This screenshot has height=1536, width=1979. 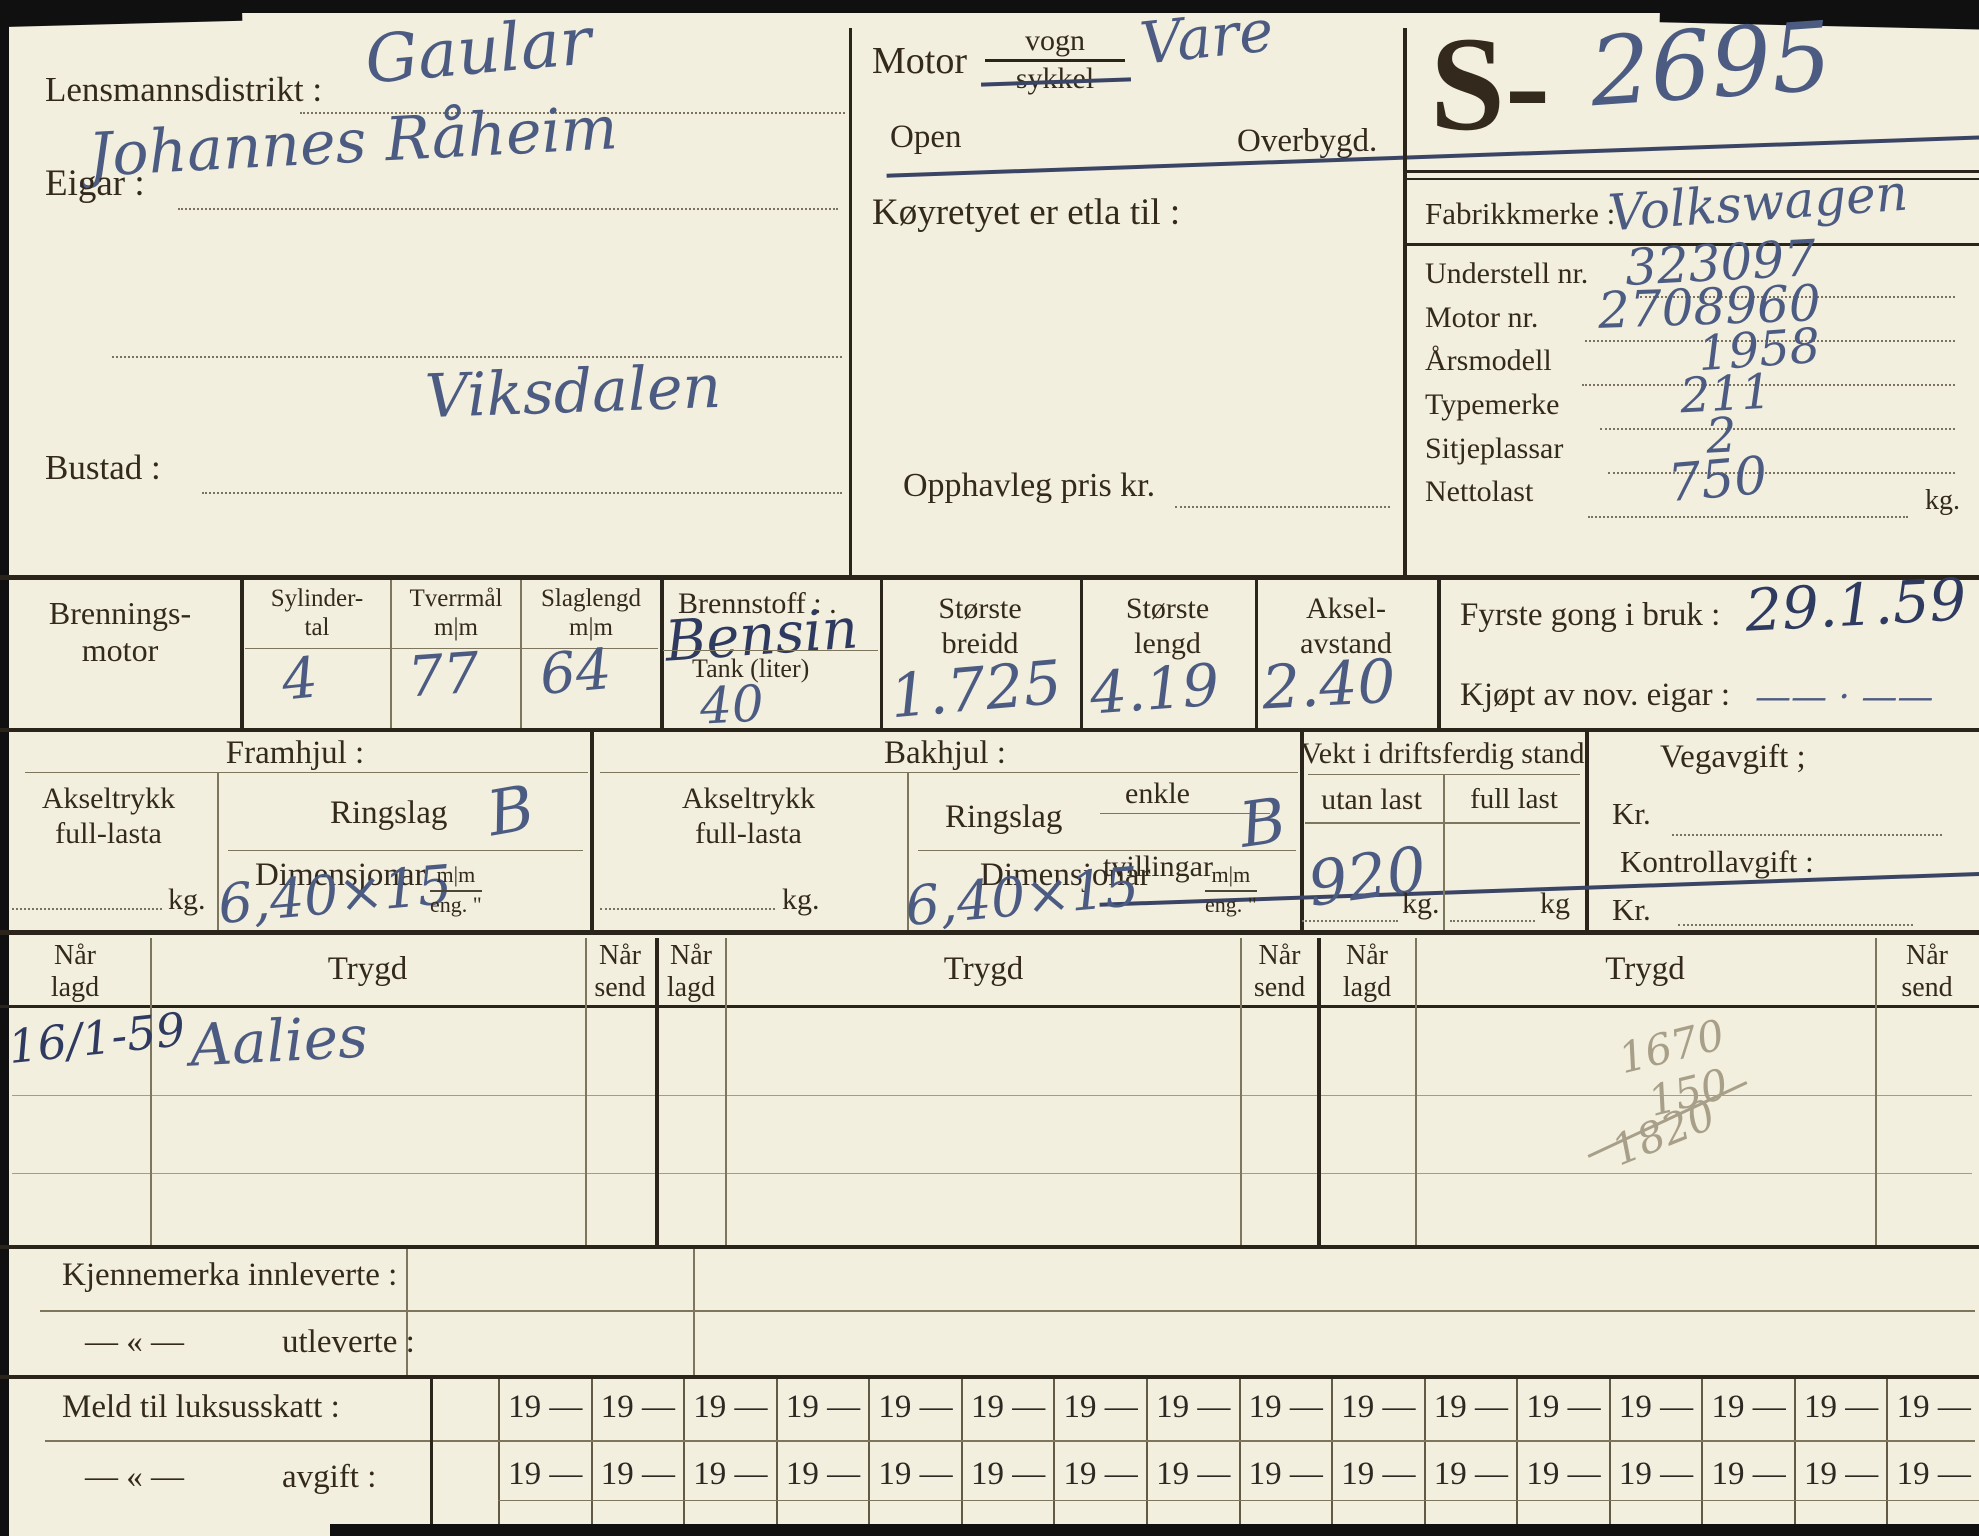 I want to click on rear-ring-twin: tvillingar, so click(x=1541, y=867).